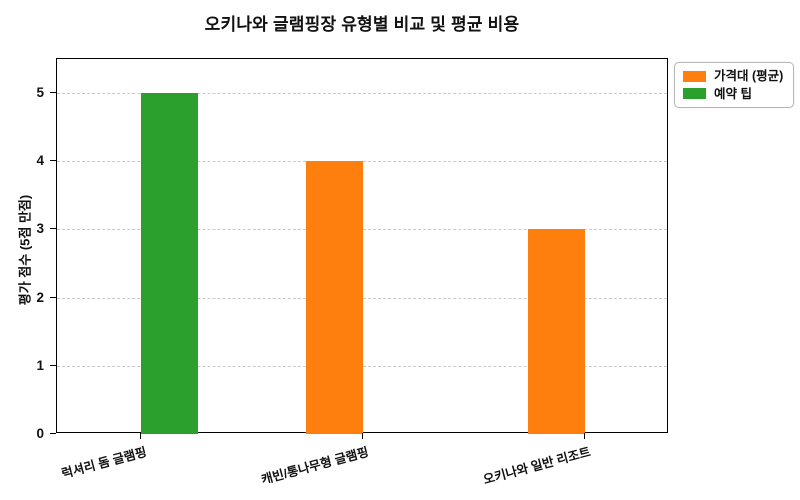 The image size is (800, 500). What do you see at coordinates (169, 263) in the screenshot?
I see `bar-예약 팁-럭셔리 돔 글램핑` at bounding box center [169, 263].